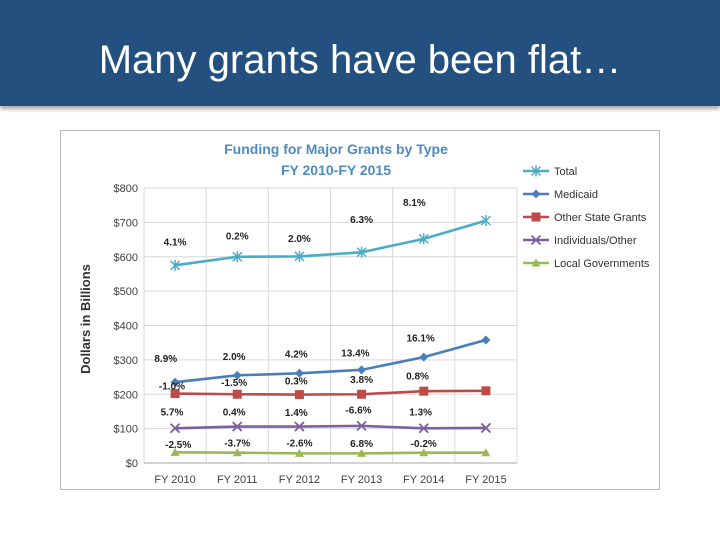 This screenshot has height=540, width=720. I want to click on x-tick-label: FY 2015, so click(485, 480).